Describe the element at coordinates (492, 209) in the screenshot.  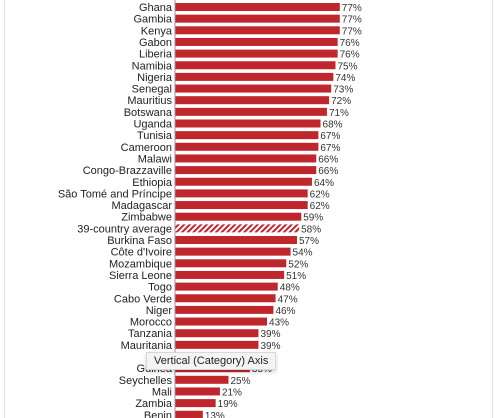
I see `right-edge-line` at that location.